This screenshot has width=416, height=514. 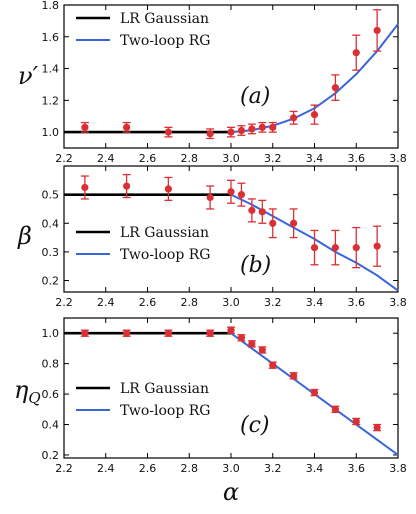 I want to click on y-tick-label: 0.8, so click(x=51, y=364).